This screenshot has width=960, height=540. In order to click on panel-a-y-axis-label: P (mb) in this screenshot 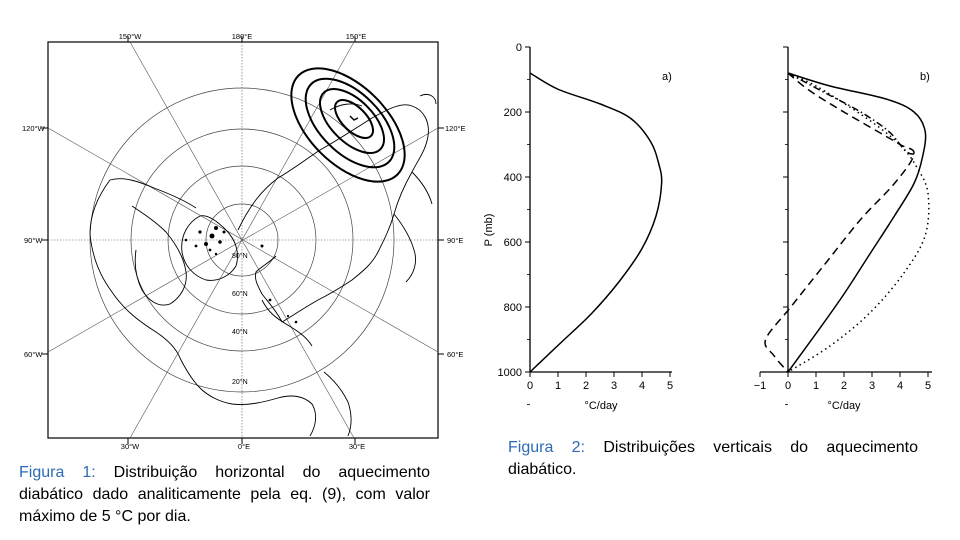, I will do `click(489, 230)`.